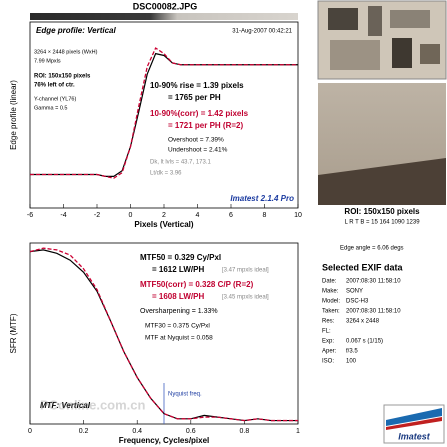  Describe the element at coordinates (62, 77) in the screenshot. I see `annotation: ROI: 150x150 pixels` at that location.